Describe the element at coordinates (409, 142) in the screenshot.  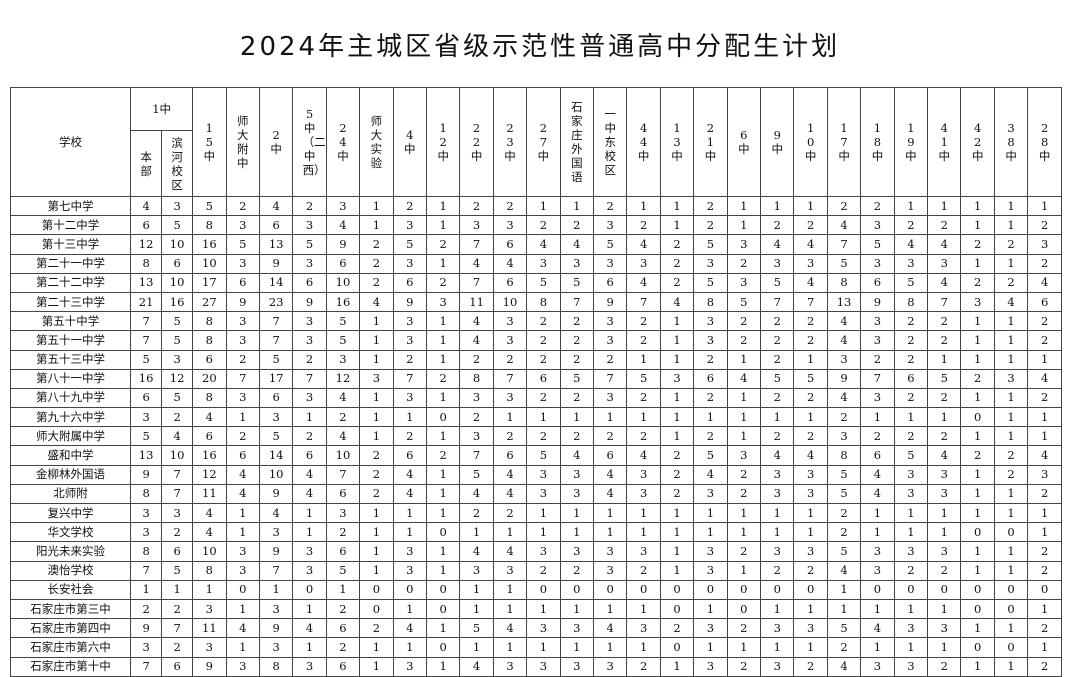
I see `header-cell: 4中` at that location.